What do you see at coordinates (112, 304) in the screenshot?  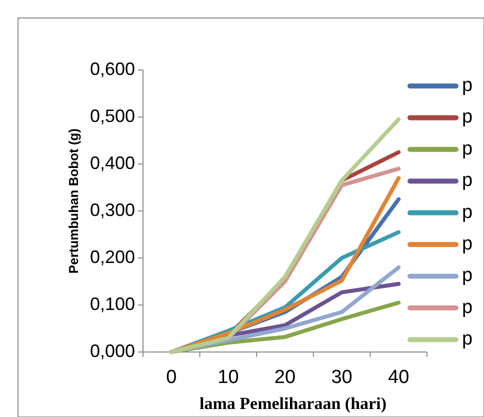 I see `y-tick-label: 0,100` at bounding box center [112, 304].